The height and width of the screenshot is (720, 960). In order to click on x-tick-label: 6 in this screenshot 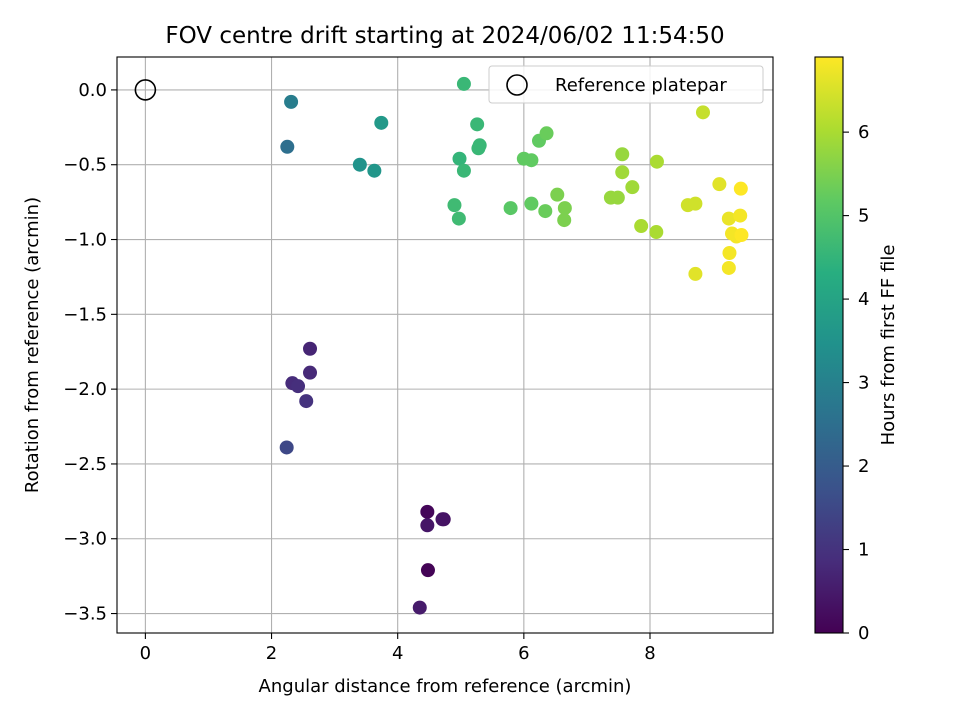, I will do `click(523, 653)`.